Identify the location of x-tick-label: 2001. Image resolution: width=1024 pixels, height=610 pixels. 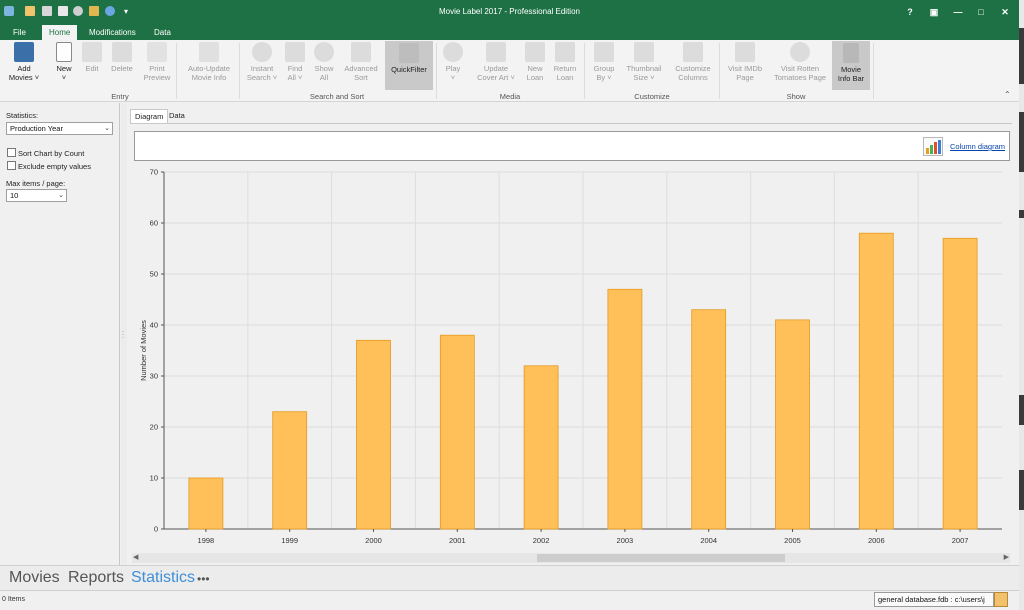
(457, 540).